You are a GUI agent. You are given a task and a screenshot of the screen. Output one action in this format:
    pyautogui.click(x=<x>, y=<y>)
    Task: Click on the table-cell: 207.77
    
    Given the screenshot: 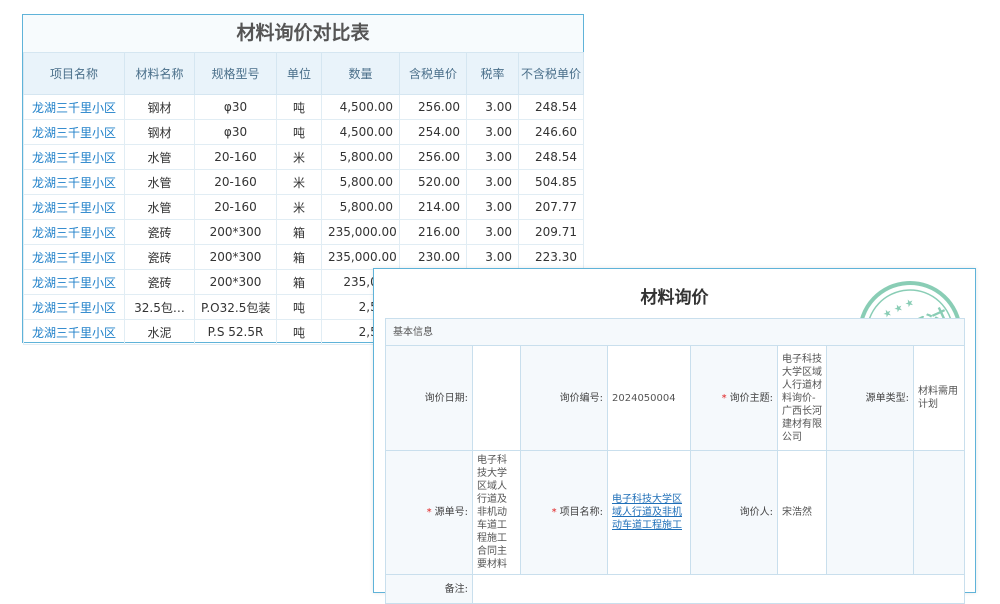 What is the action you would take?
    pyautogui.click(x=551, y=207)
    